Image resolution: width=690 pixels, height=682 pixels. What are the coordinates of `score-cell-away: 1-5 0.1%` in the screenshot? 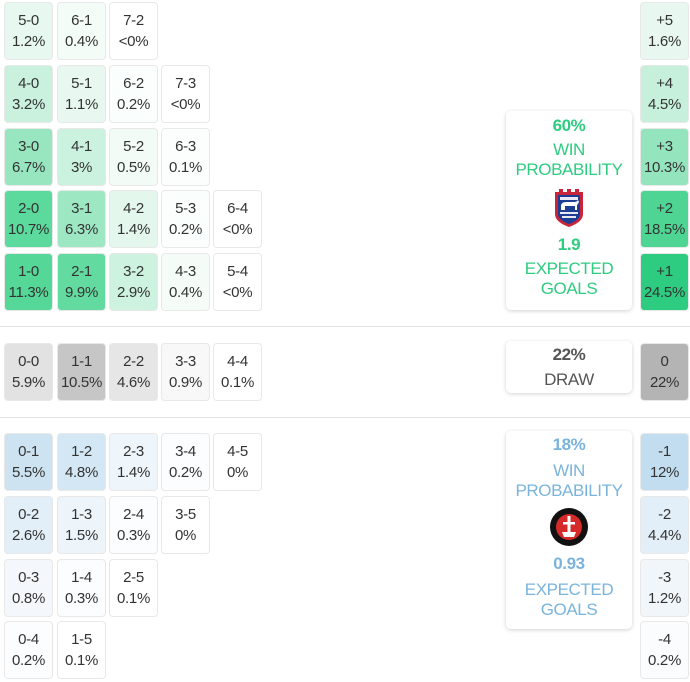 It's located at (81, 650).